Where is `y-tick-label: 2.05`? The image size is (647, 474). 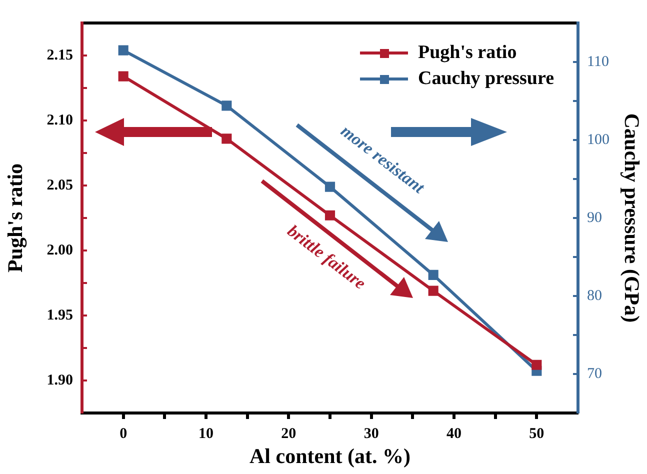 y-tick-label: 2.05 is located at coordinates (59, 185).